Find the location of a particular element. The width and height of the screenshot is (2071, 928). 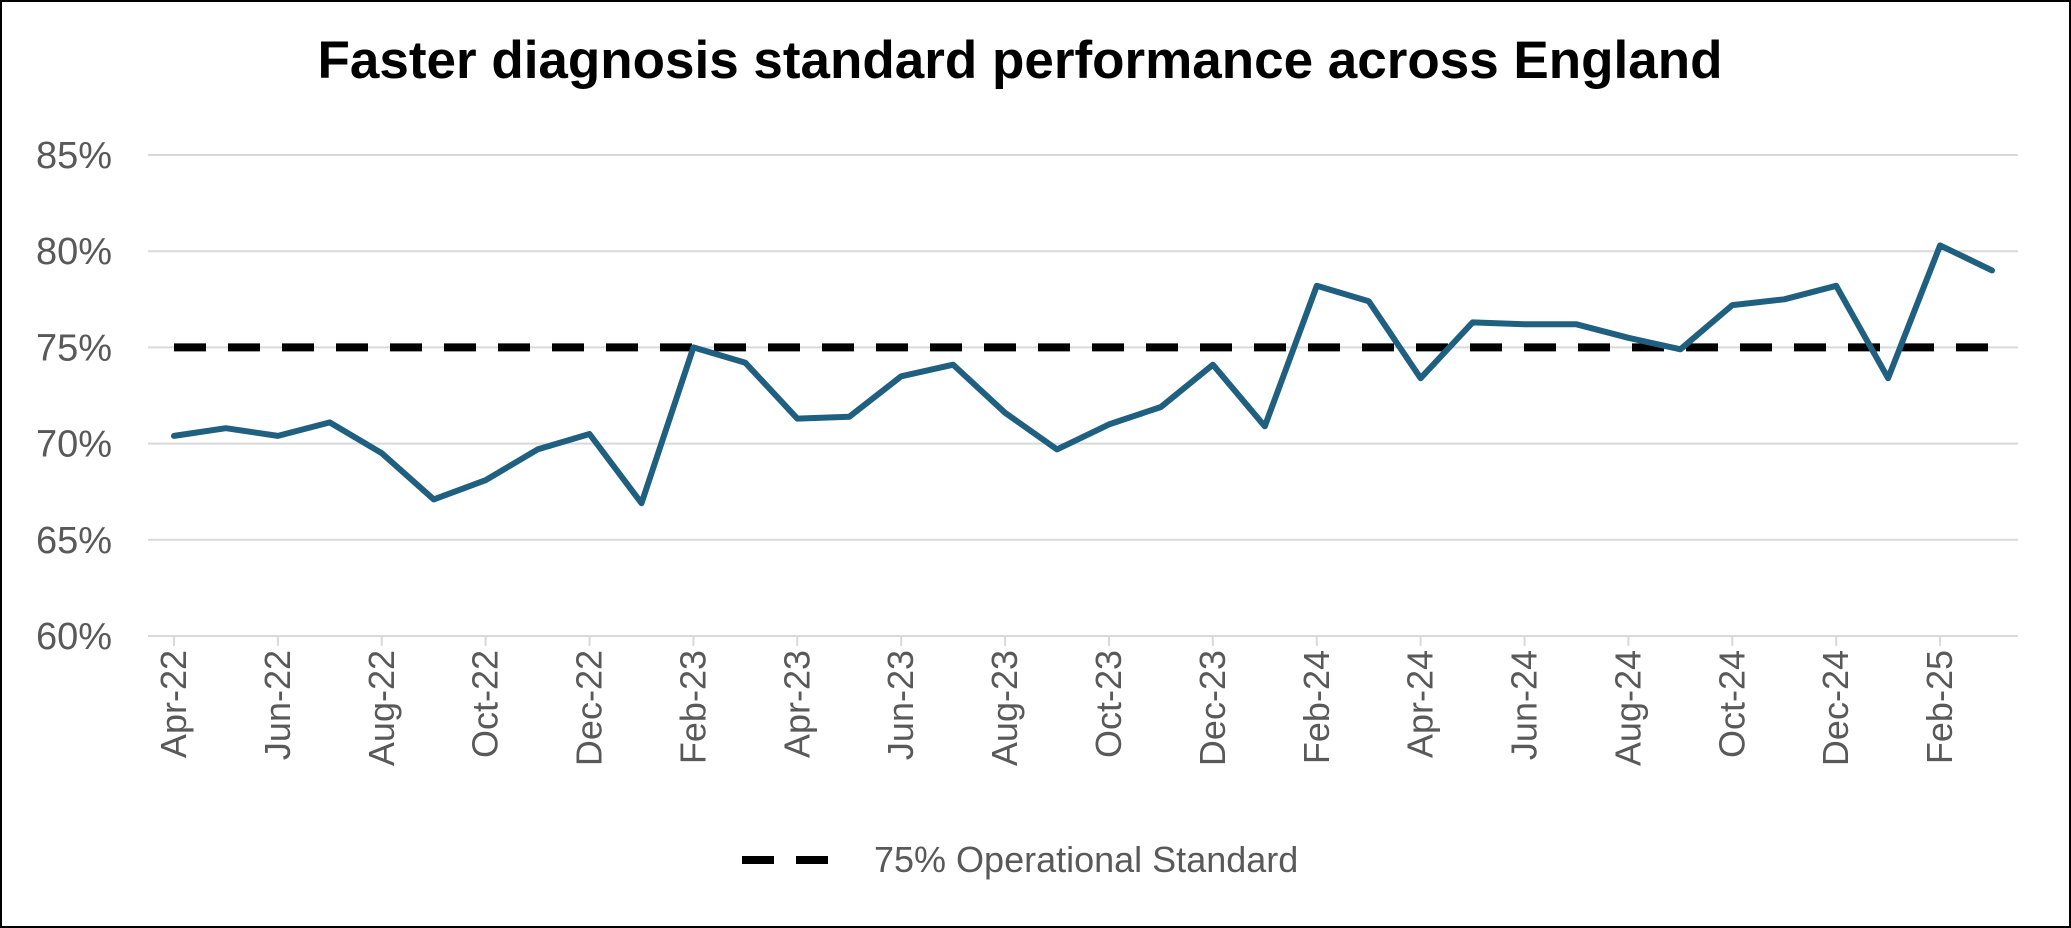

x-tick-label: Jun-24 is located at coordinates (1524, 705).